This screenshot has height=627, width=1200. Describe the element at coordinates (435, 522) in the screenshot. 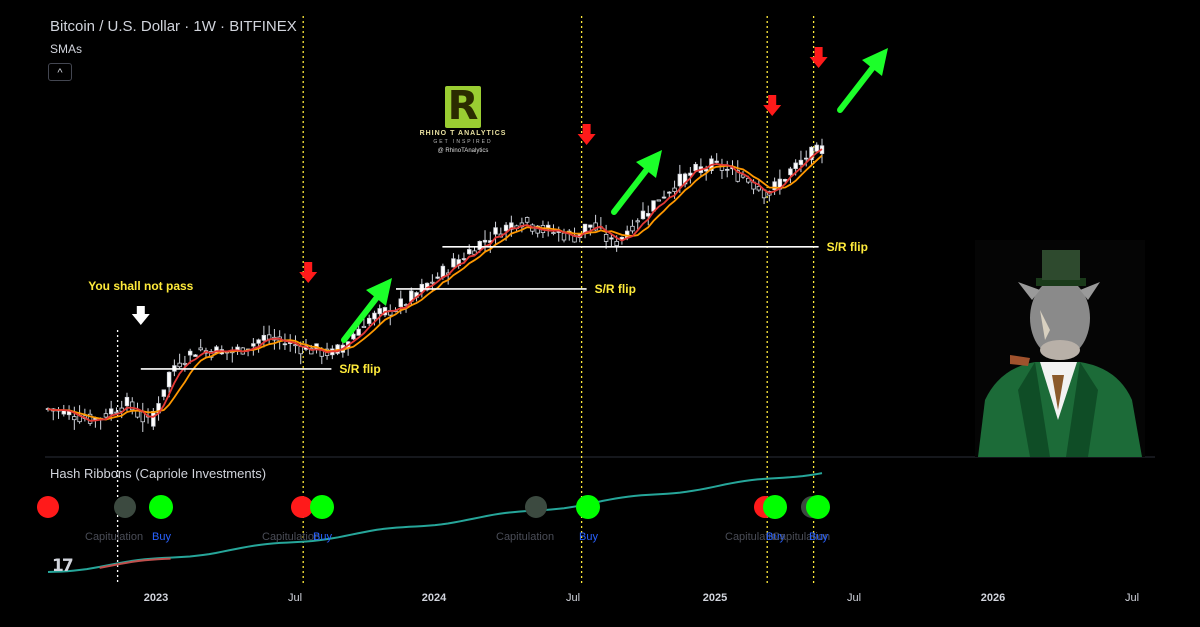

I see `hash-ribbons-line` at that location.